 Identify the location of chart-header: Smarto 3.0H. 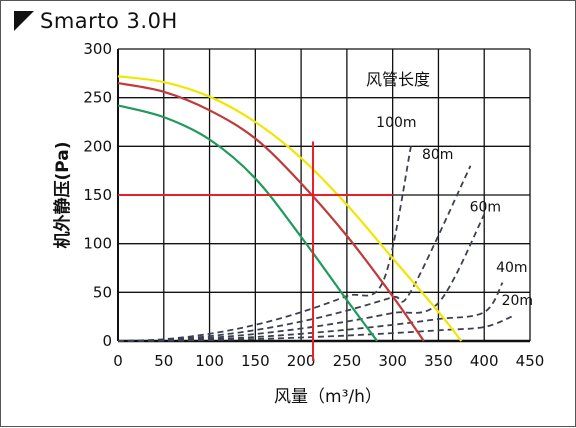
(96, 21).